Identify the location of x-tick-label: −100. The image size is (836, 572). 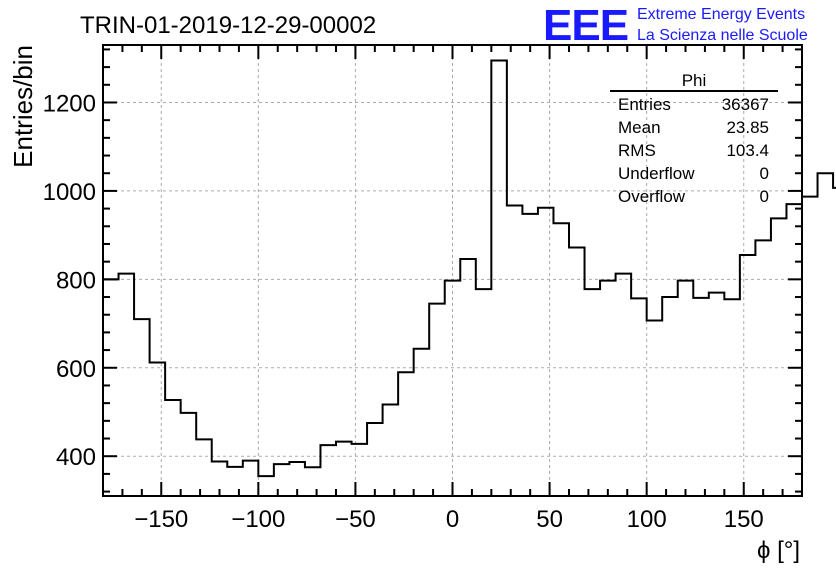
(258, 519).